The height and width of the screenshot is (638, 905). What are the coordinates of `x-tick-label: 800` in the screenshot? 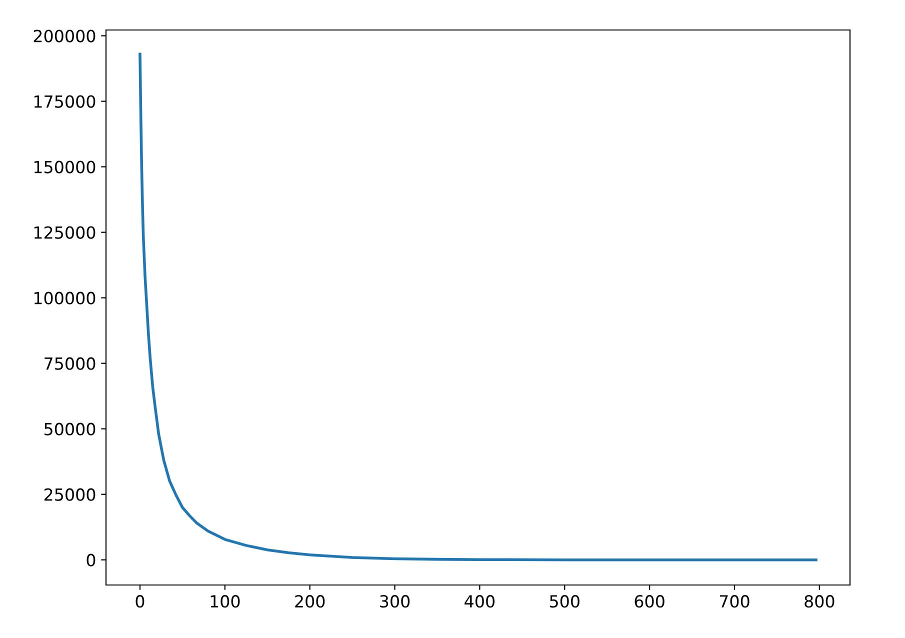 It's located at (819, 601).